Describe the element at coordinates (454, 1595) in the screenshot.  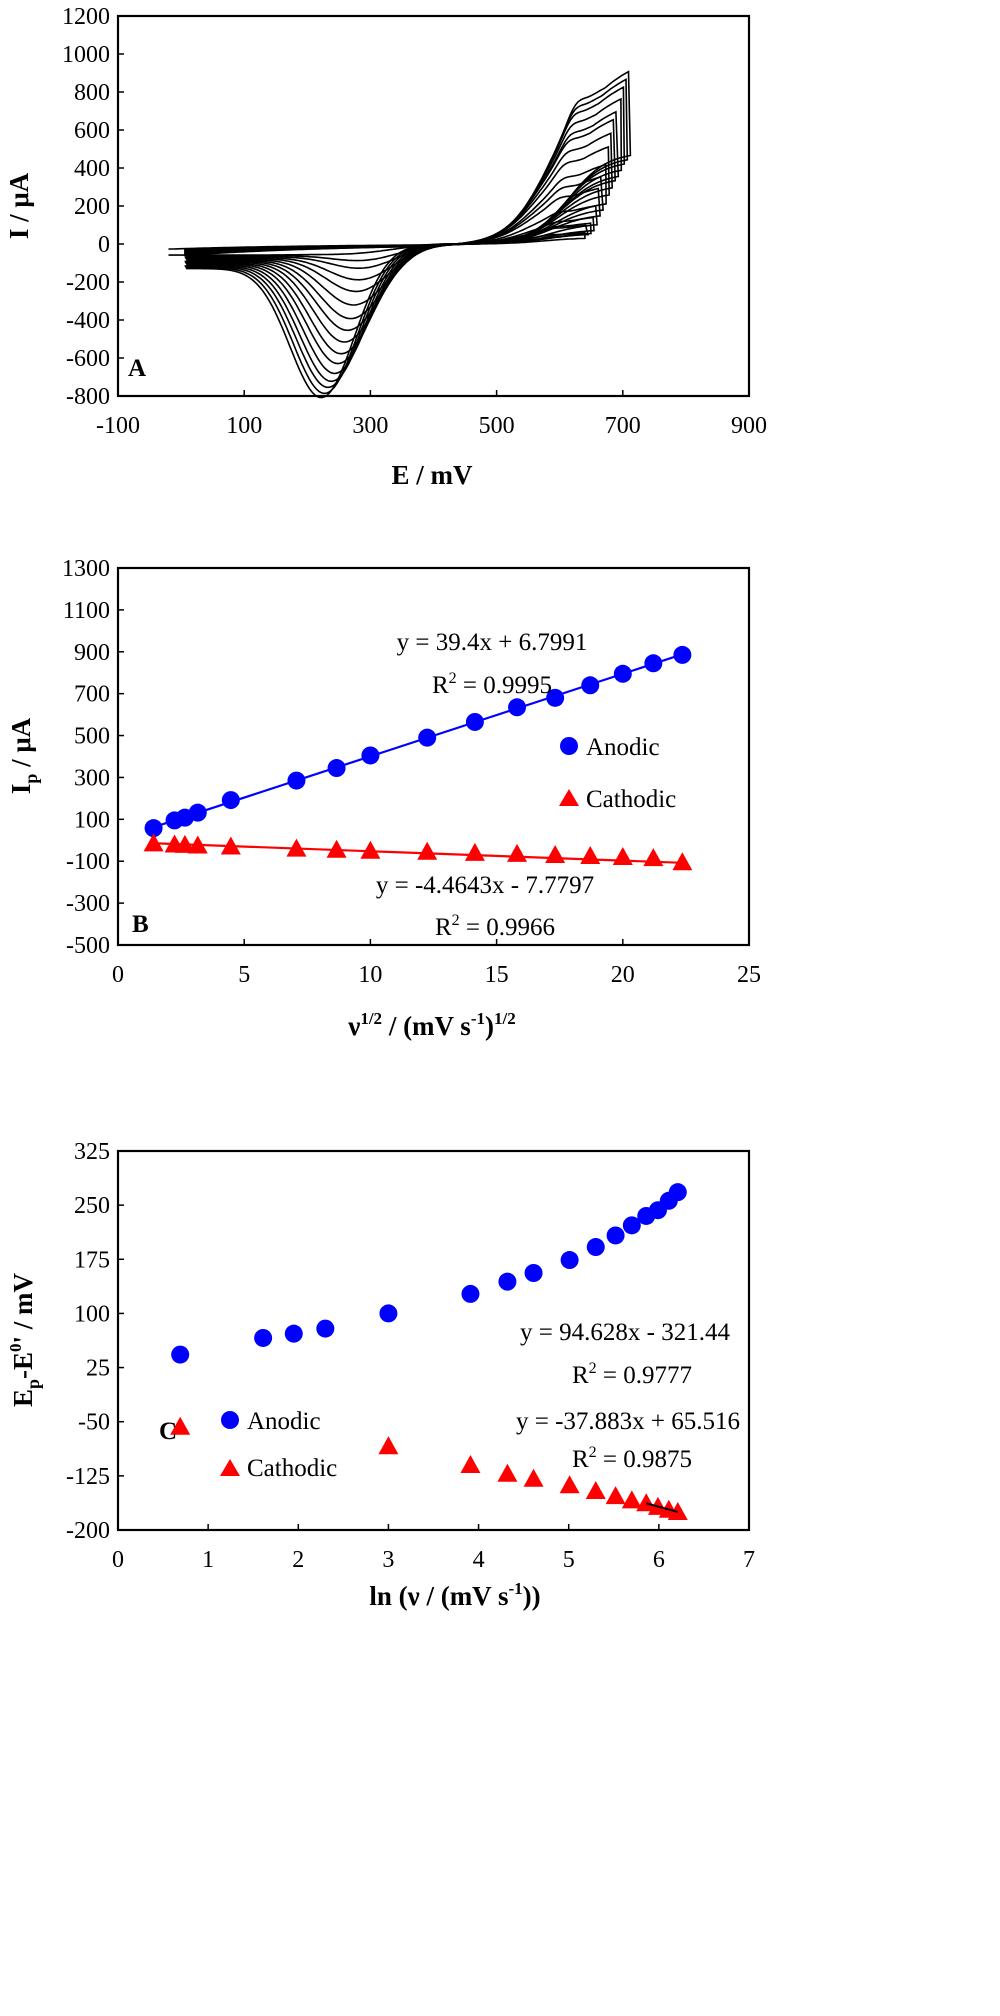
I see `panel-c-x-axis-label: ln (ν / (mV s-1))` at that location.